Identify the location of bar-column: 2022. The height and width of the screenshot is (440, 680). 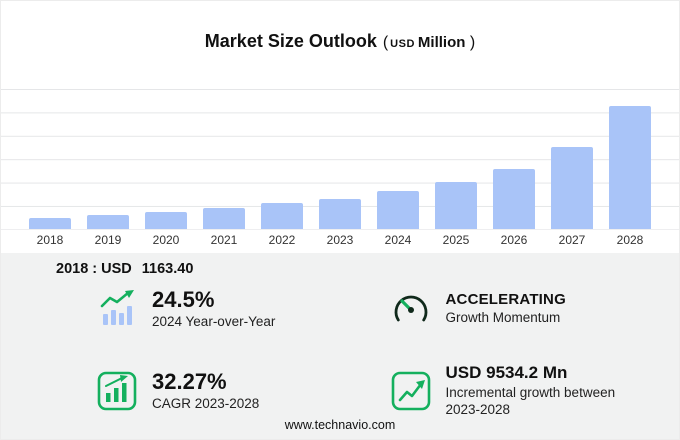
(282, 227).